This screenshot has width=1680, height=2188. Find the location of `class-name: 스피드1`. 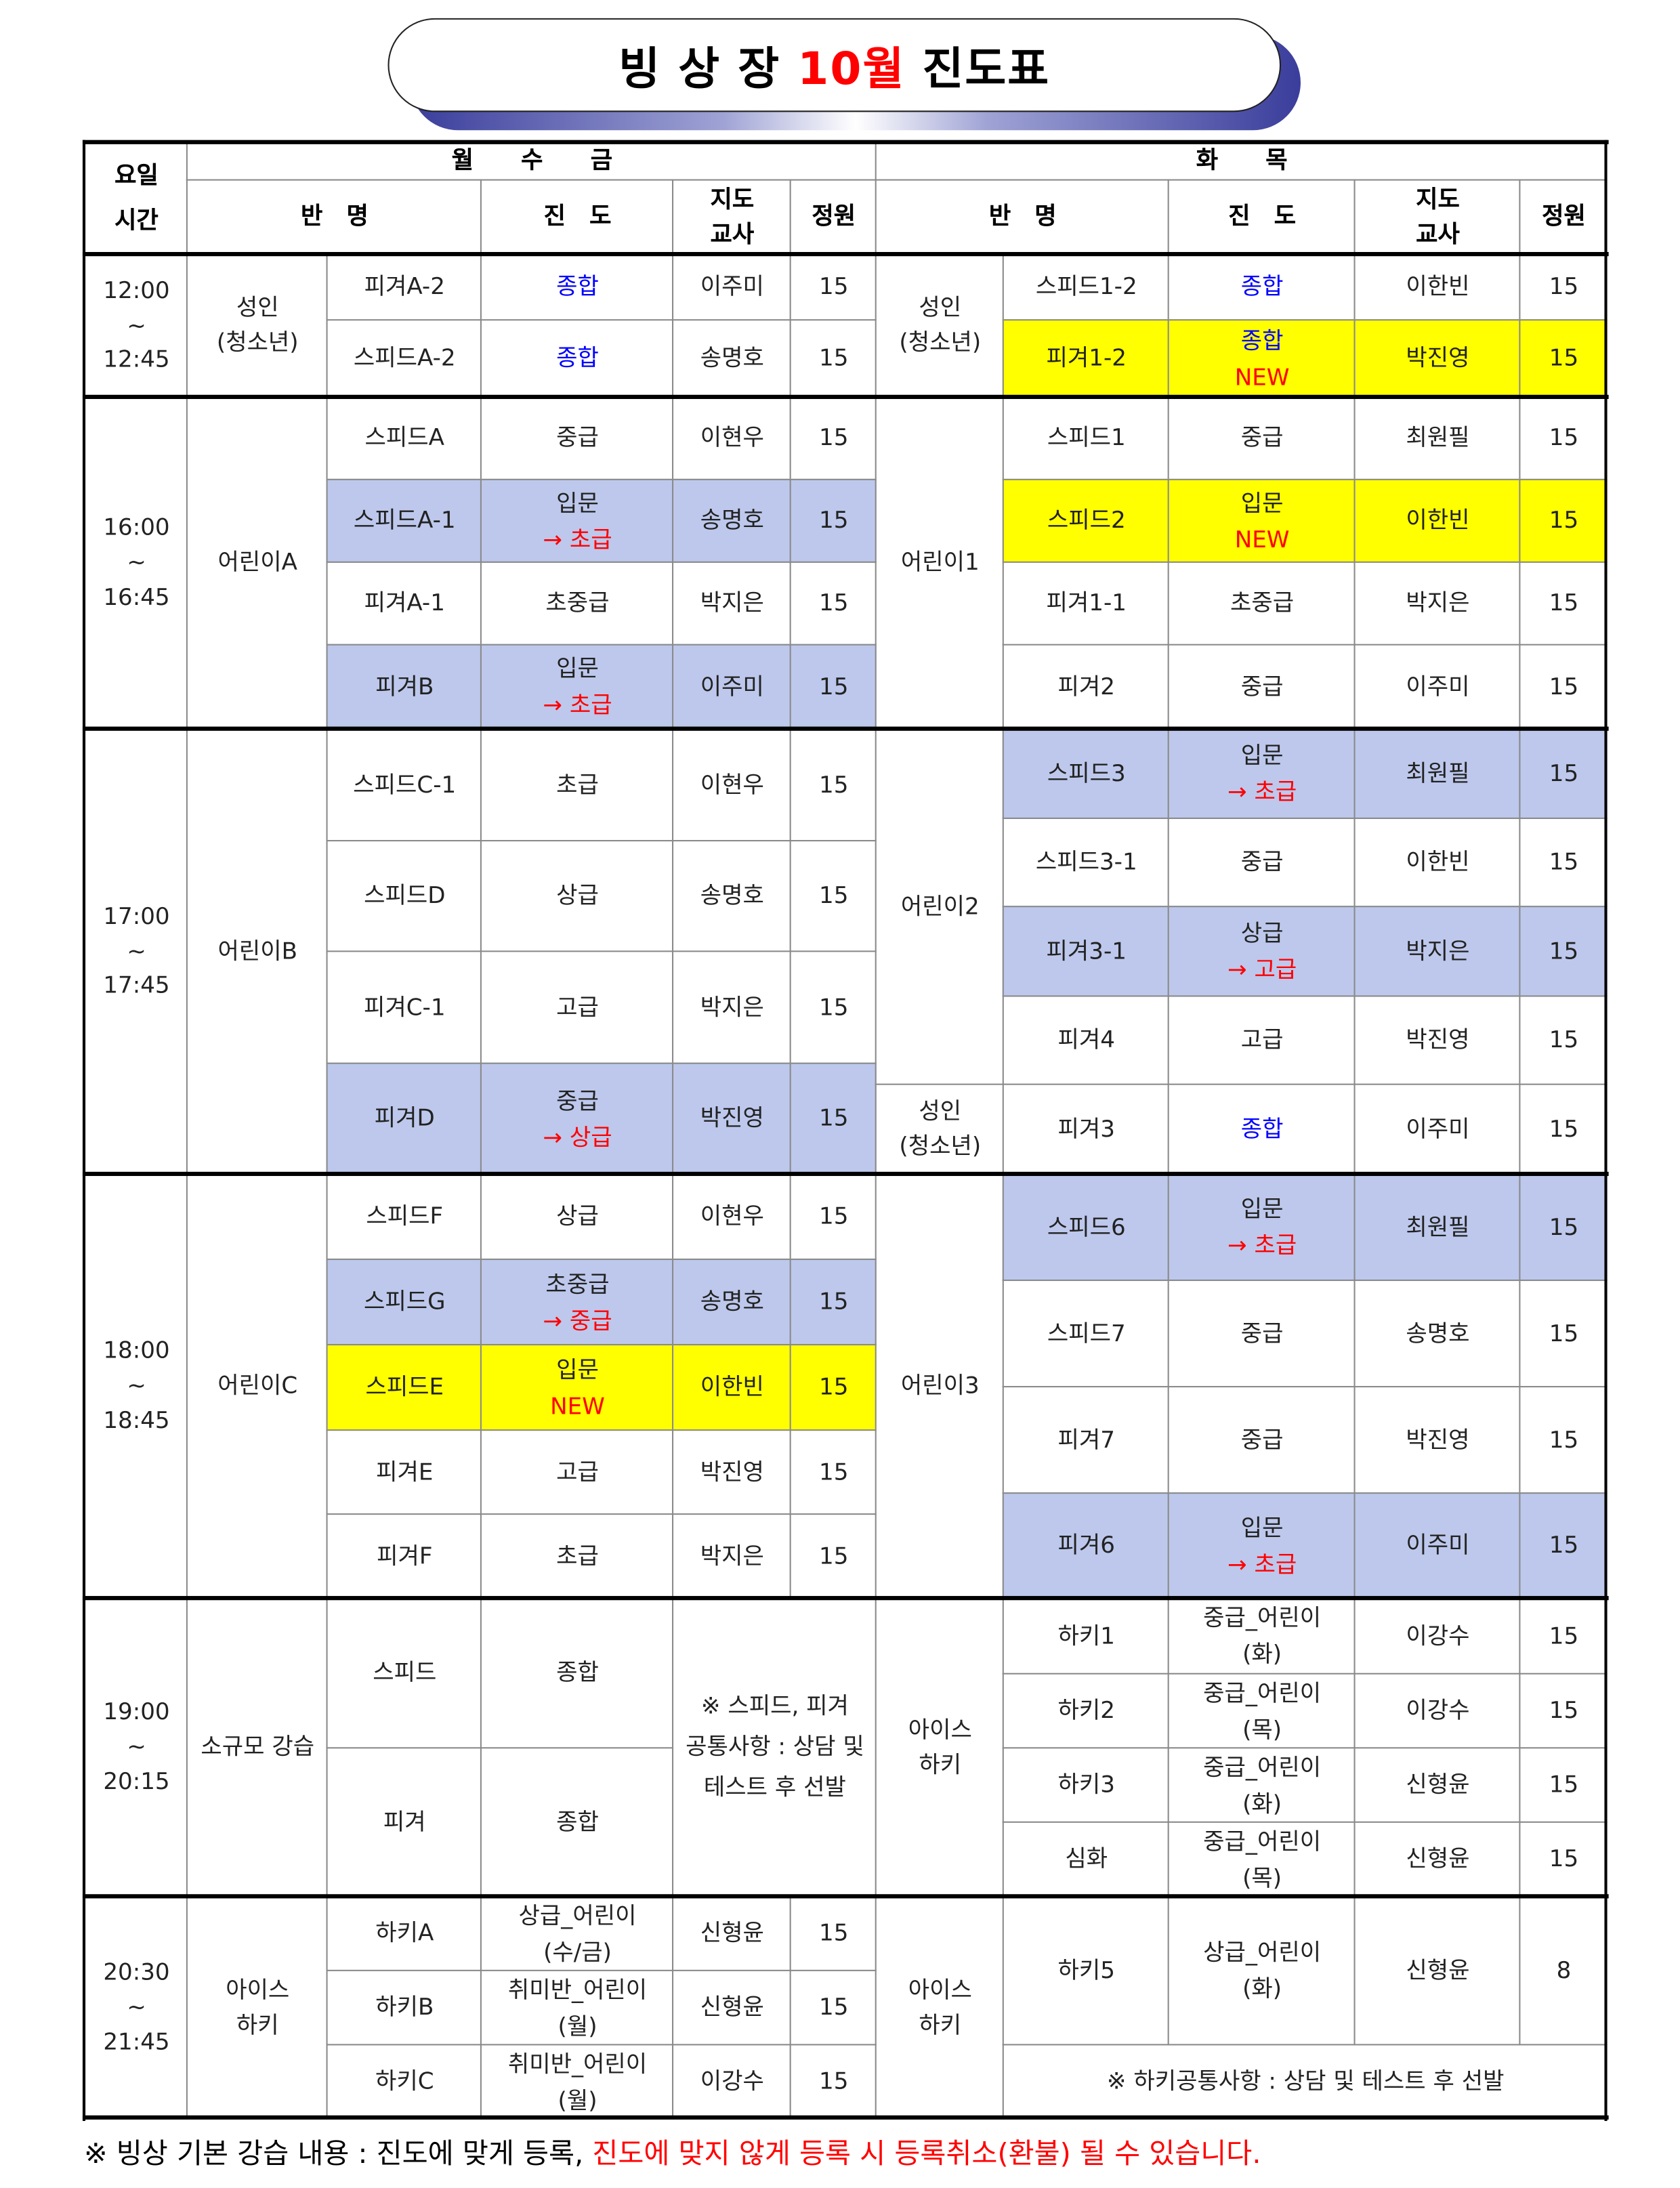

class-name: 스피드1 is located at coordinates (1085, 438).